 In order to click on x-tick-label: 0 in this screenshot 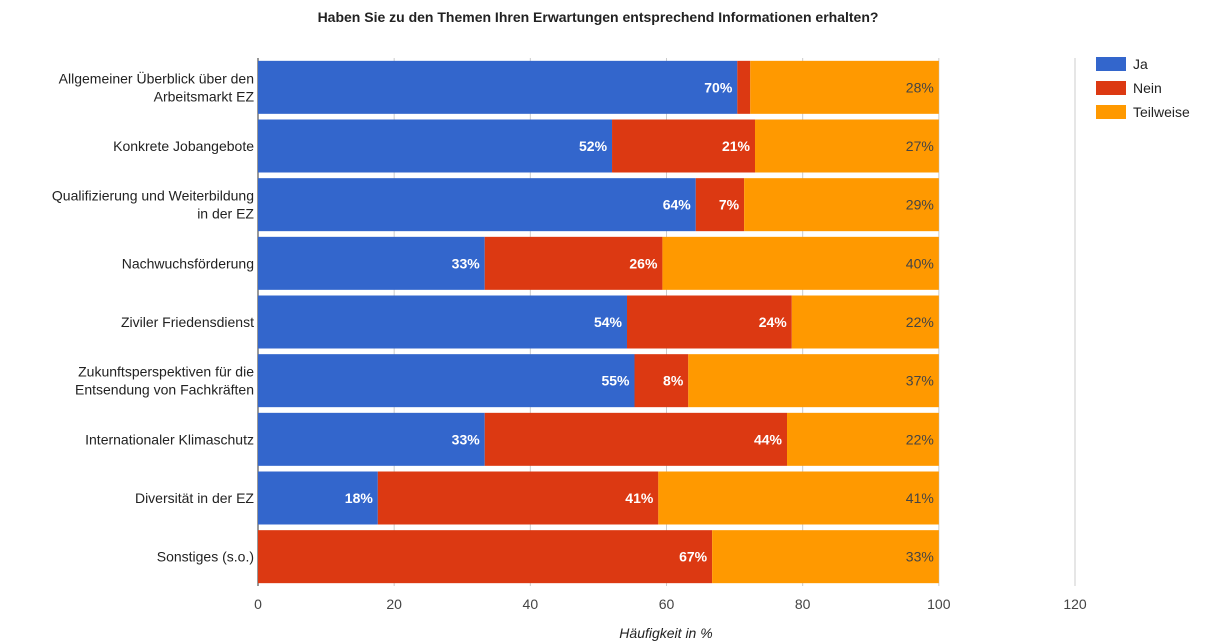, I will do `click(258, 604)`.